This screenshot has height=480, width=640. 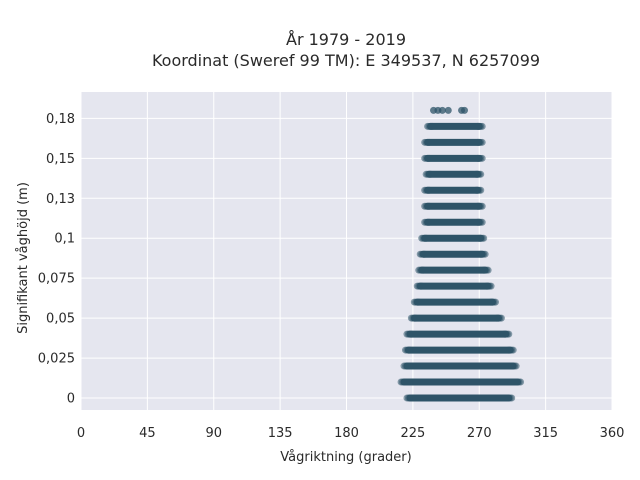 What do you see at coordinates (64, 239) in the screenshot?
I see `y-tick-label: 0,1` at bounding box center [64, 239].